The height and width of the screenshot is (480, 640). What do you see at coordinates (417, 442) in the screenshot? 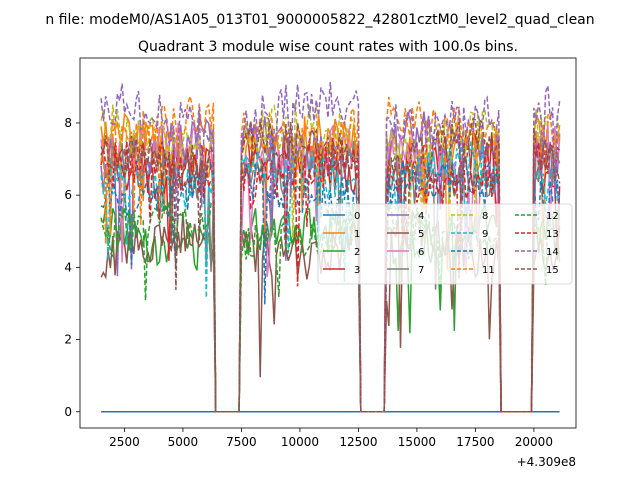
I see `x-tick-label: 15000` at bounding box center [417, 442].